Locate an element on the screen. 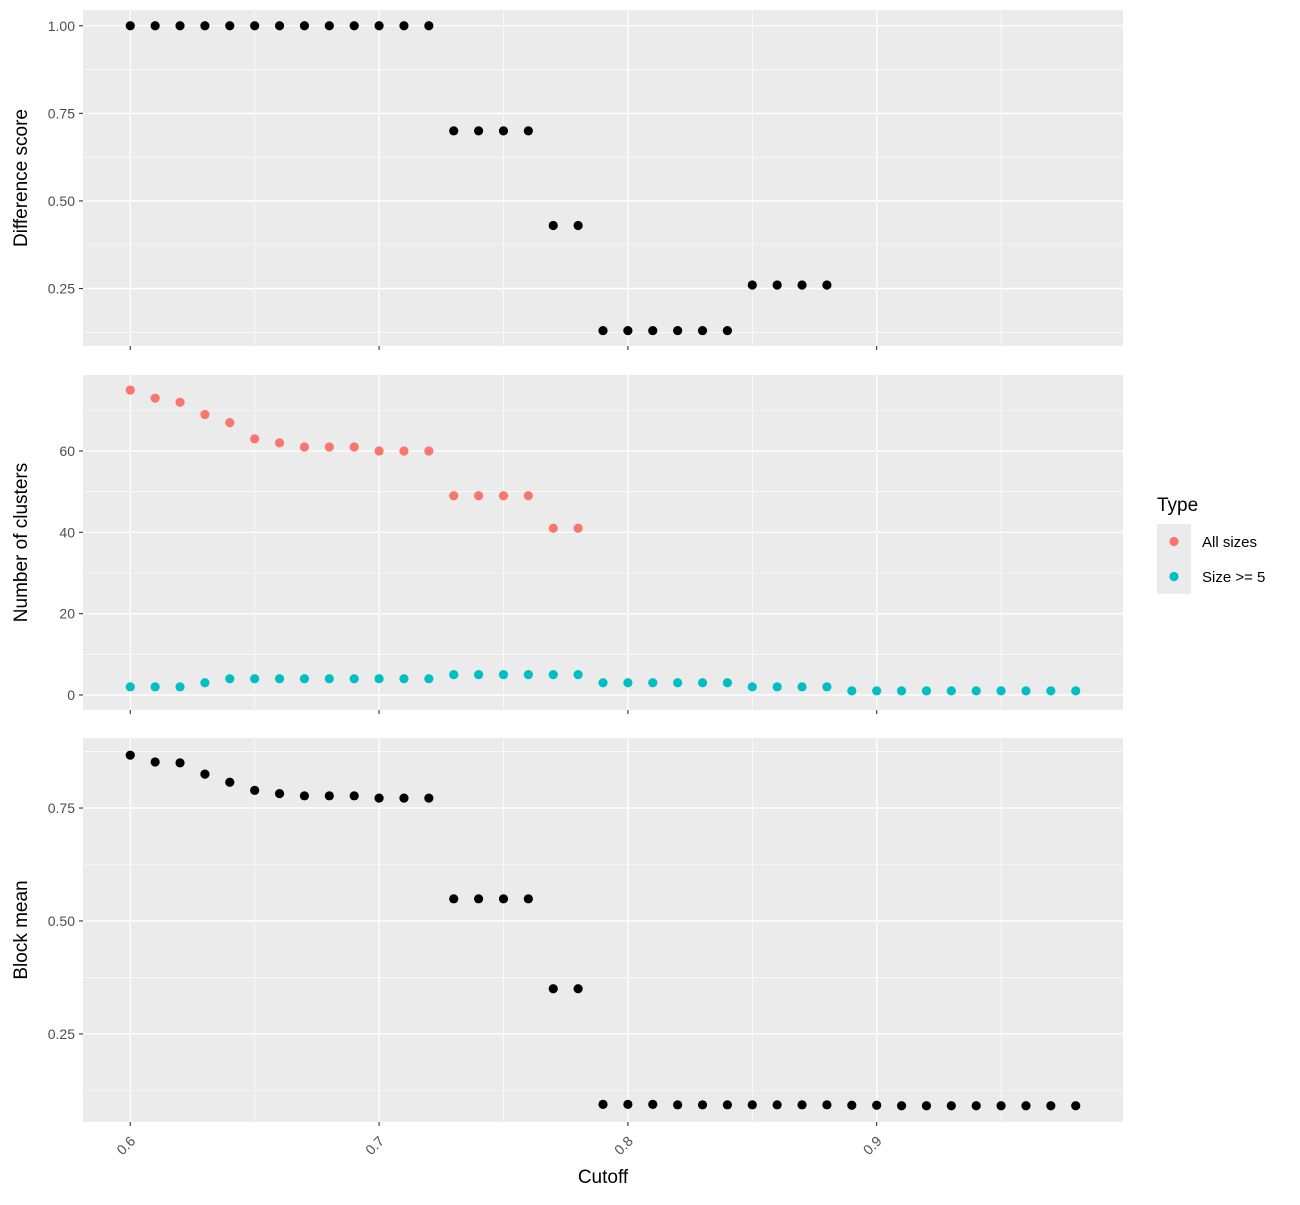 The height and width of the screenshot is (1205, 1300). y-tick-label: 40 is located at coordinates (67, 532).